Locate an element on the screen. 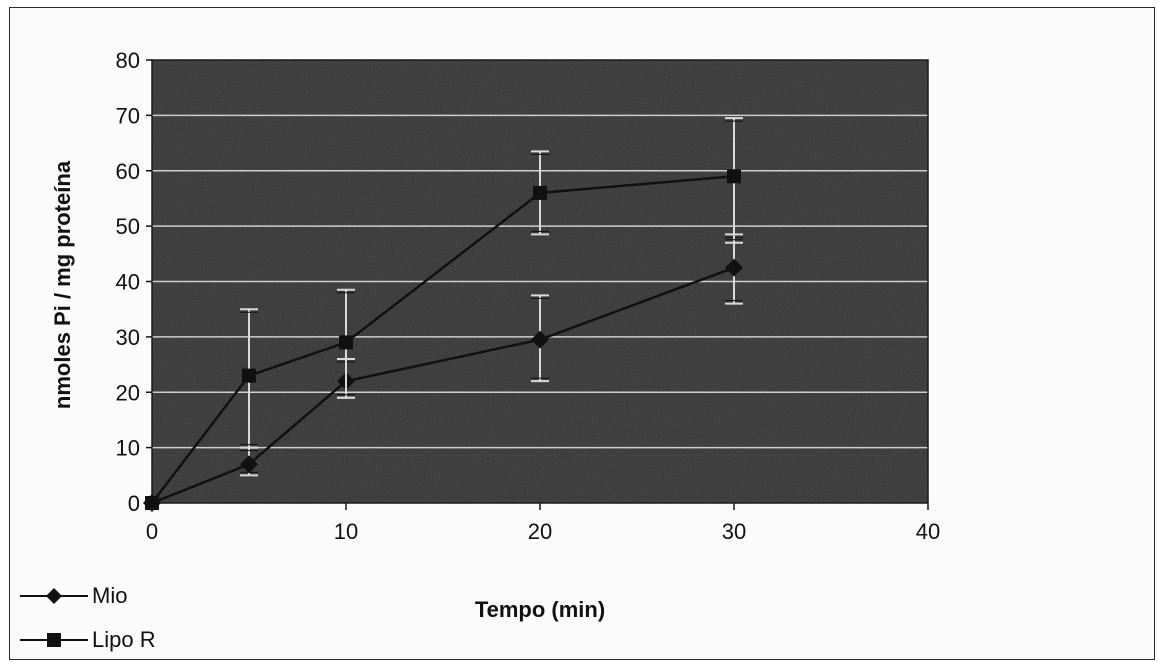 The image size is (1158, 662). y-tick-label-80: 80 is located at coordinates (128, 60).